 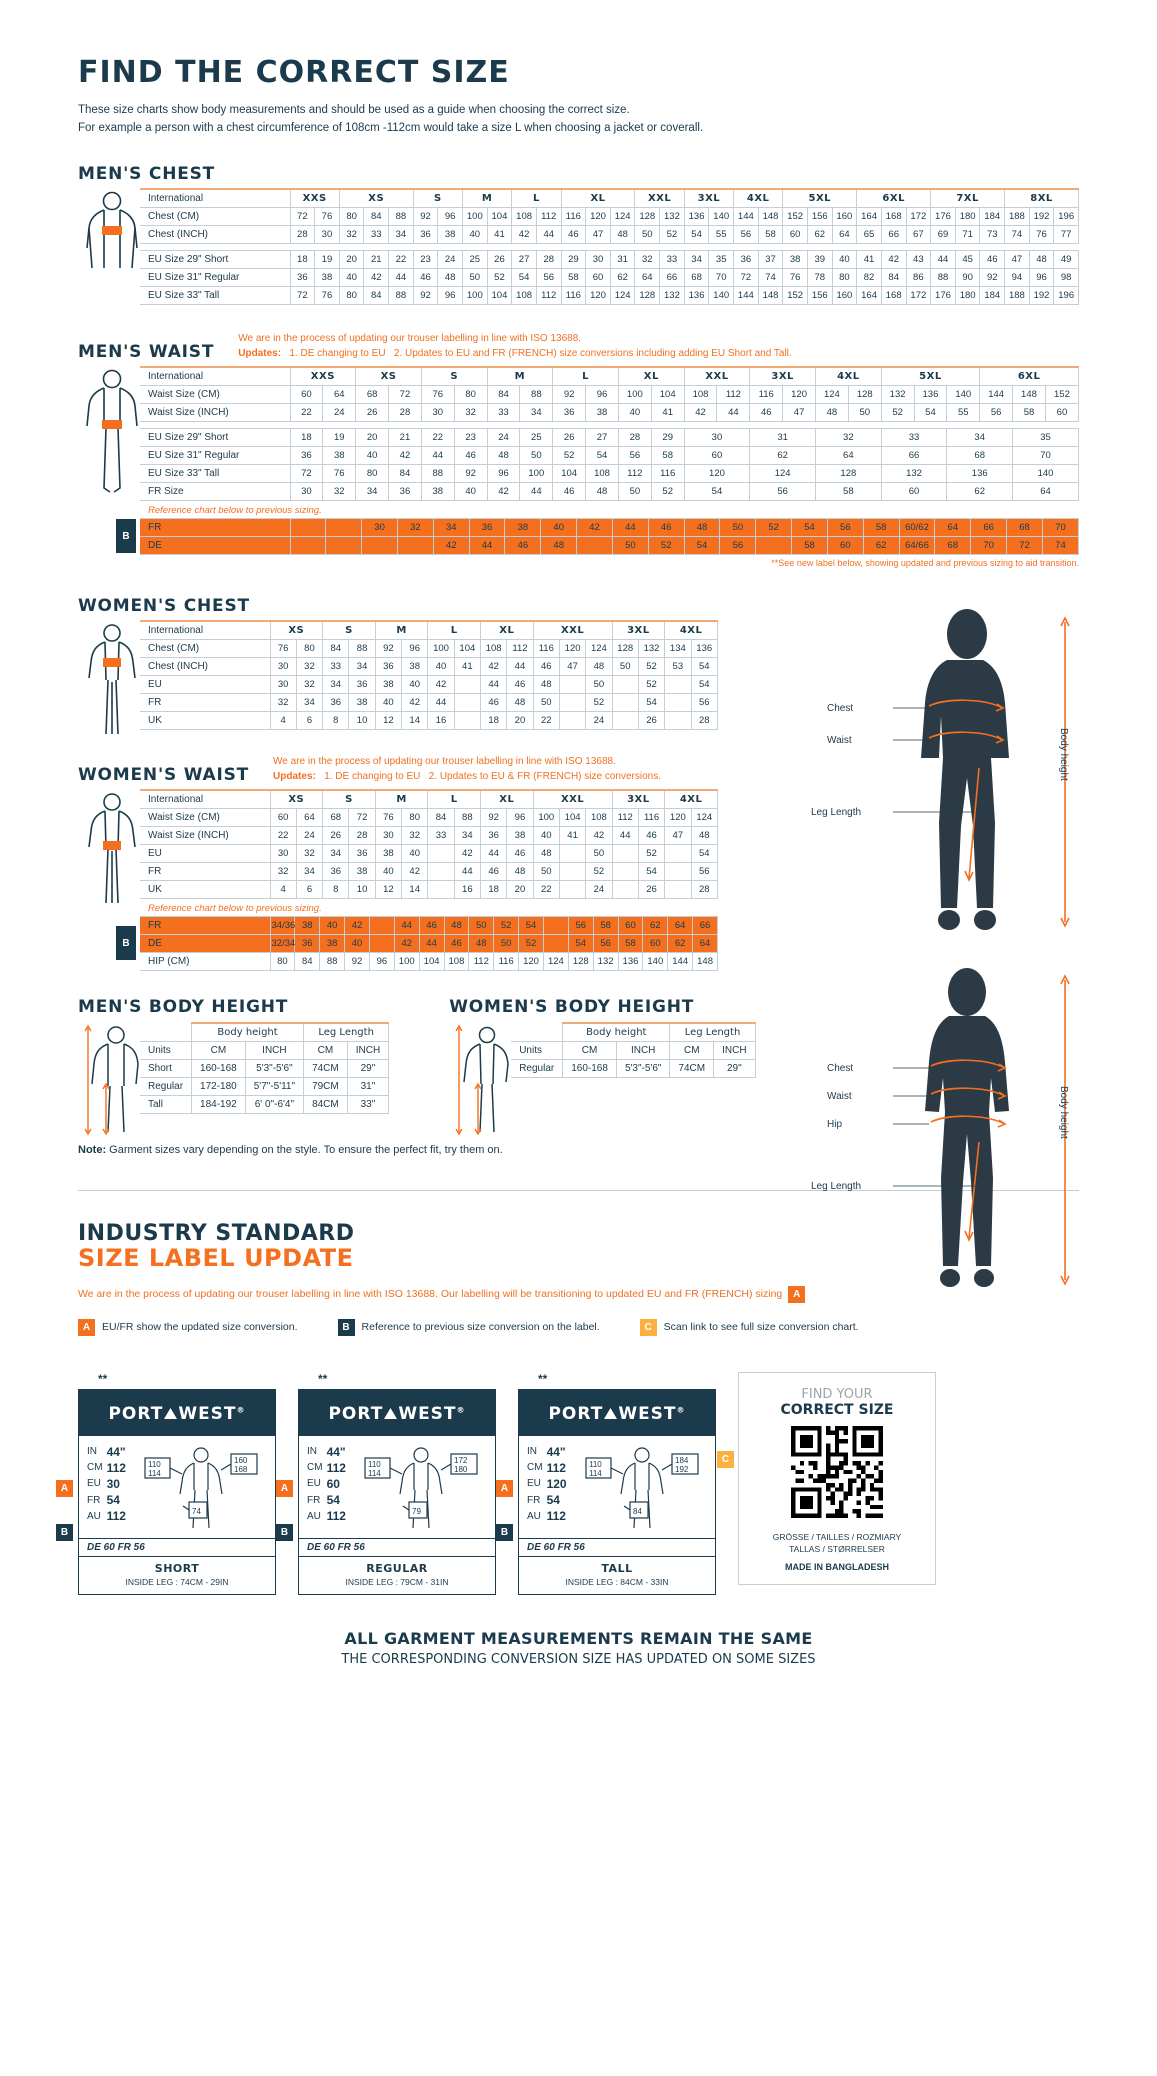 What do you see at coordinates (388, 702) in the screenshot?
I see `cell: 40` at bounding box center [388, 702].